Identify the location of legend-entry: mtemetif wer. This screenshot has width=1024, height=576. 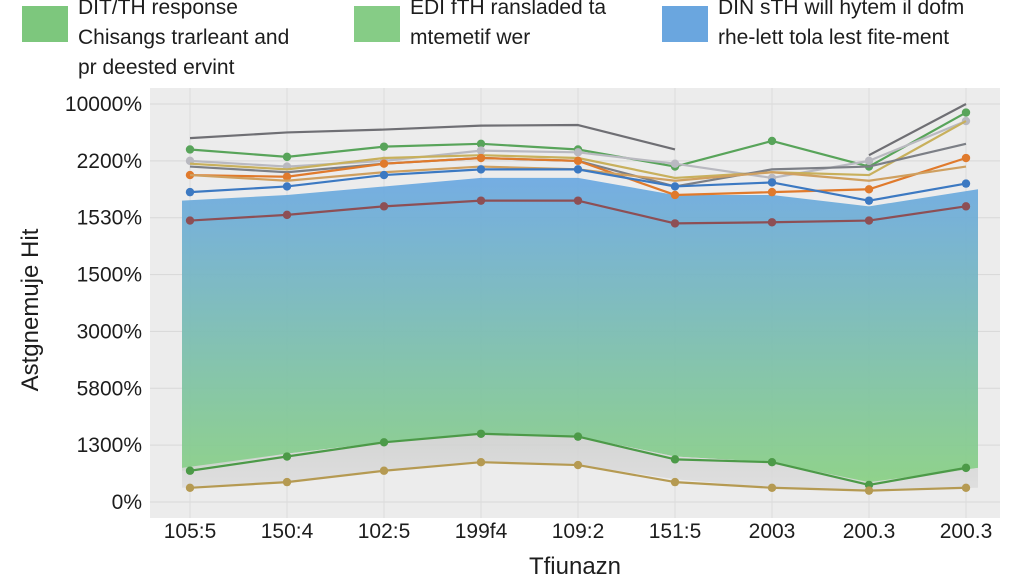
(470, 37).